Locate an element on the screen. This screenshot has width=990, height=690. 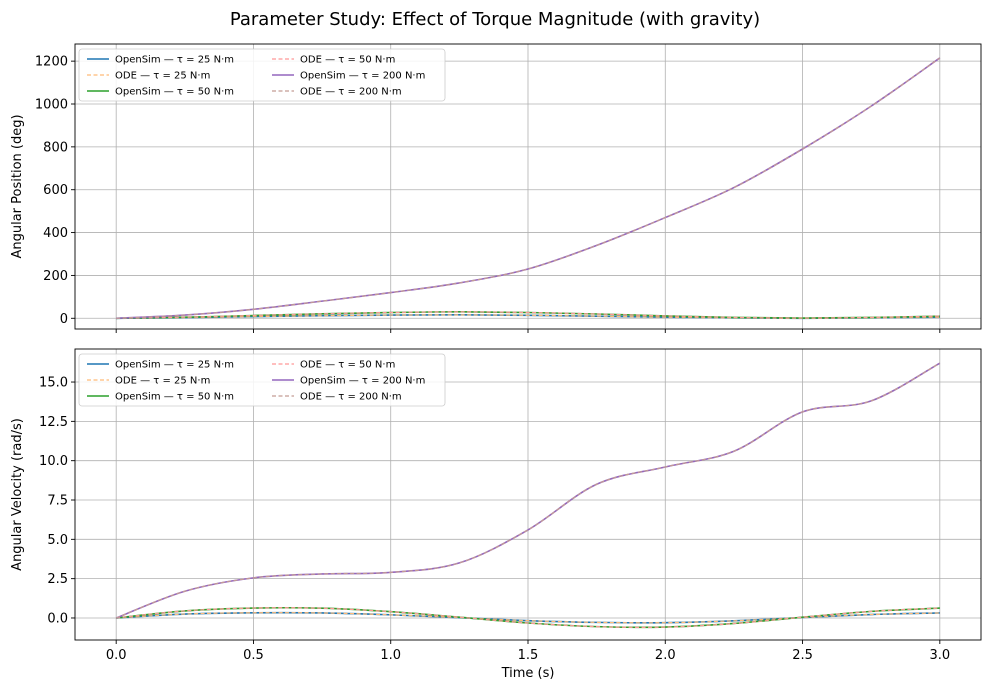
y-tick-label: 10.0 is located at coordinates (53, 461).